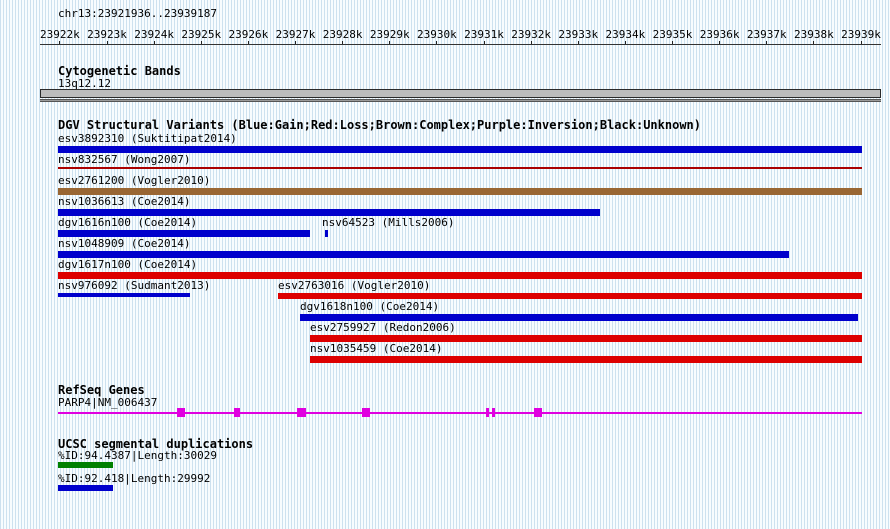 This screenshot has width=890, height=529. What do you see at coordinates (108, 402) in the screenshot?
I see `refseq-gene-label: PARP4|NM_006437` at bounding box center [108, 402].